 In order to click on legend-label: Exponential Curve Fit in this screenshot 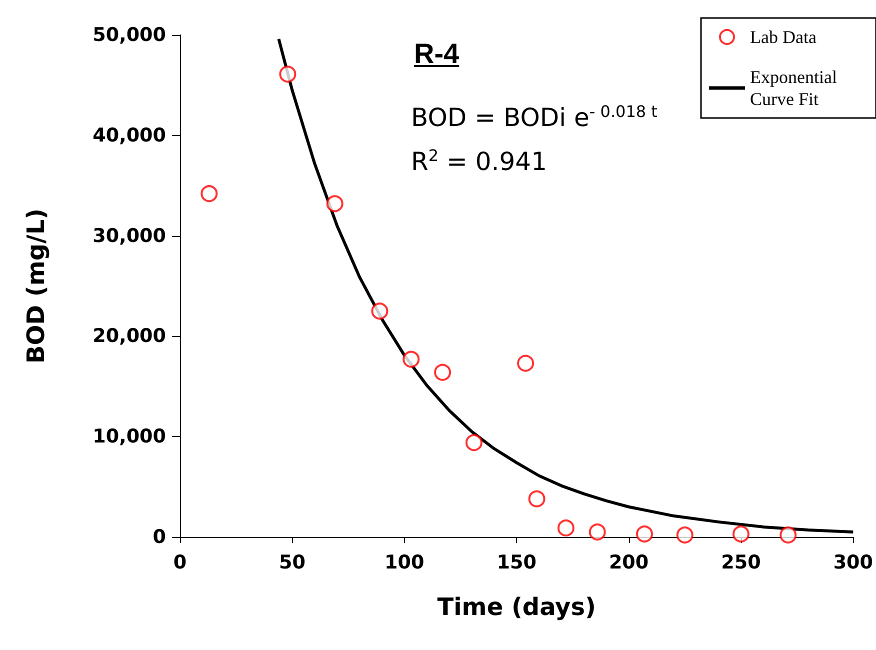, I will do `click(796, 88)`.